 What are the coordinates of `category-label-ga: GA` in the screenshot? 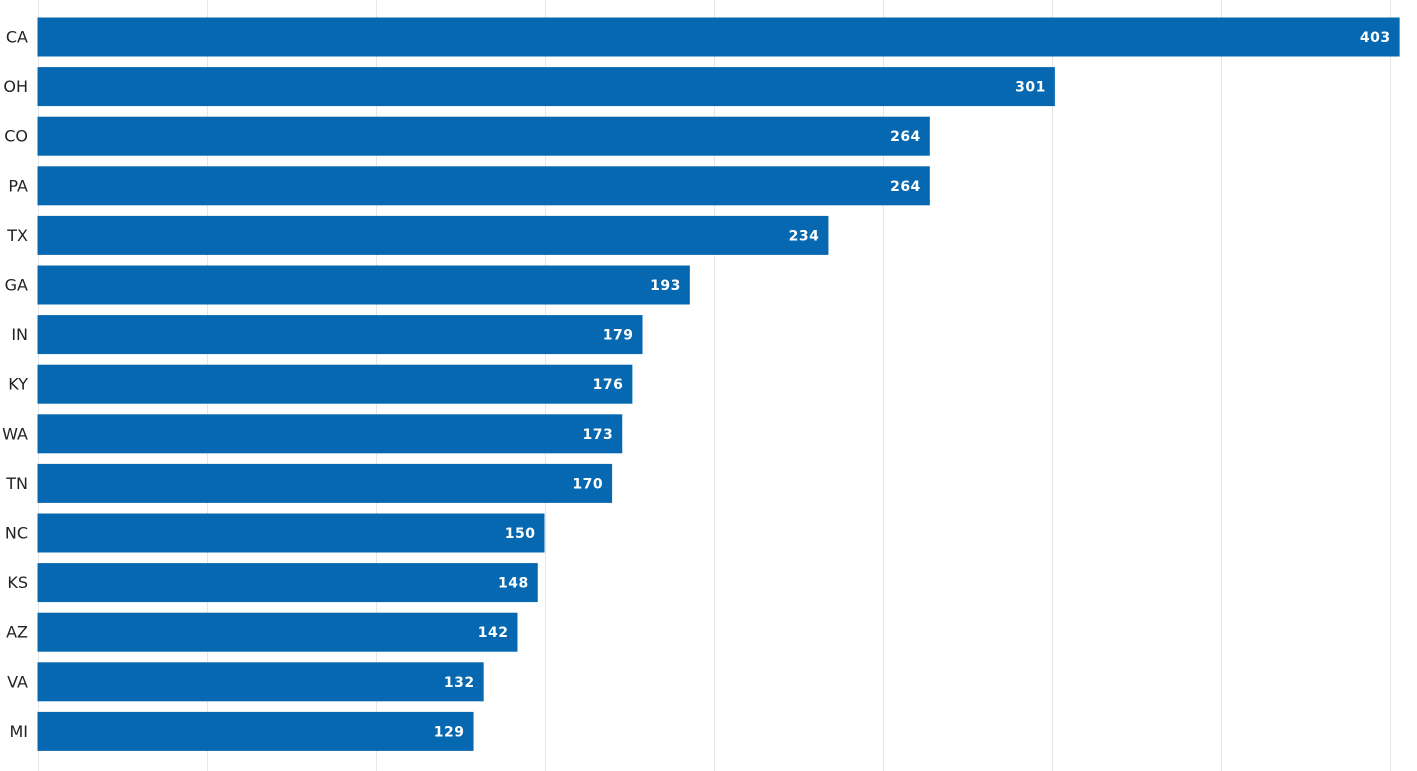 It's located at (16, 285).